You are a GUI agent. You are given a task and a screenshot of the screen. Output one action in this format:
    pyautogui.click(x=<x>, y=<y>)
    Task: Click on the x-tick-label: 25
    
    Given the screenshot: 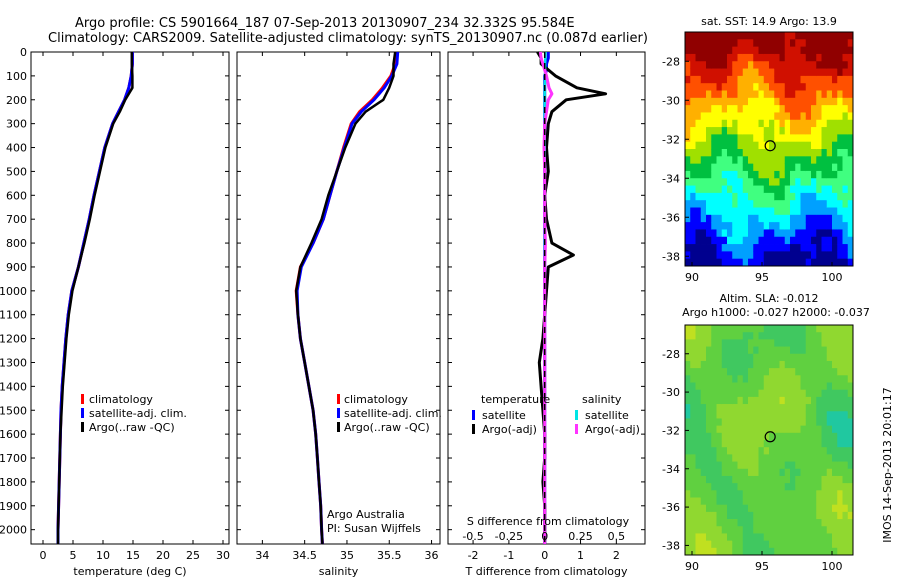 What is the action you would take?
    pyautogui.click(x=193, y=555)
    